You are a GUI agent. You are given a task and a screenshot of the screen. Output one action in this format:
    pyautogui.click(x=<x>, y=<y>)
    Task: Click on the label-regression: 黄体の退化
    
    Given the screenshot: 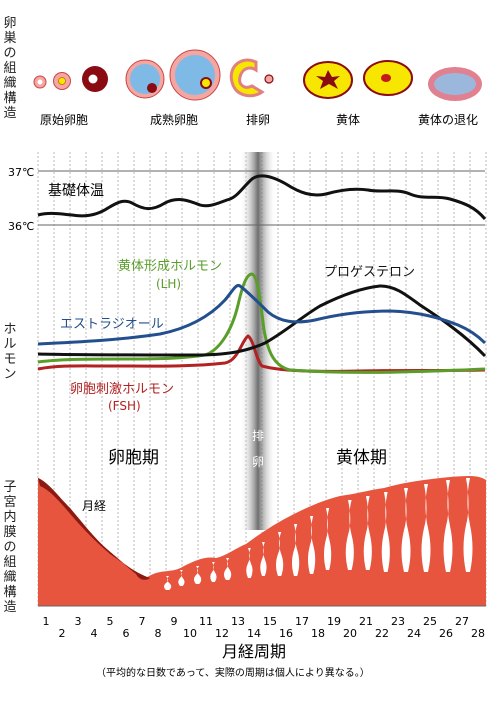 What is the action you would take?
    pyautogui.click(x=448, y=120)
    